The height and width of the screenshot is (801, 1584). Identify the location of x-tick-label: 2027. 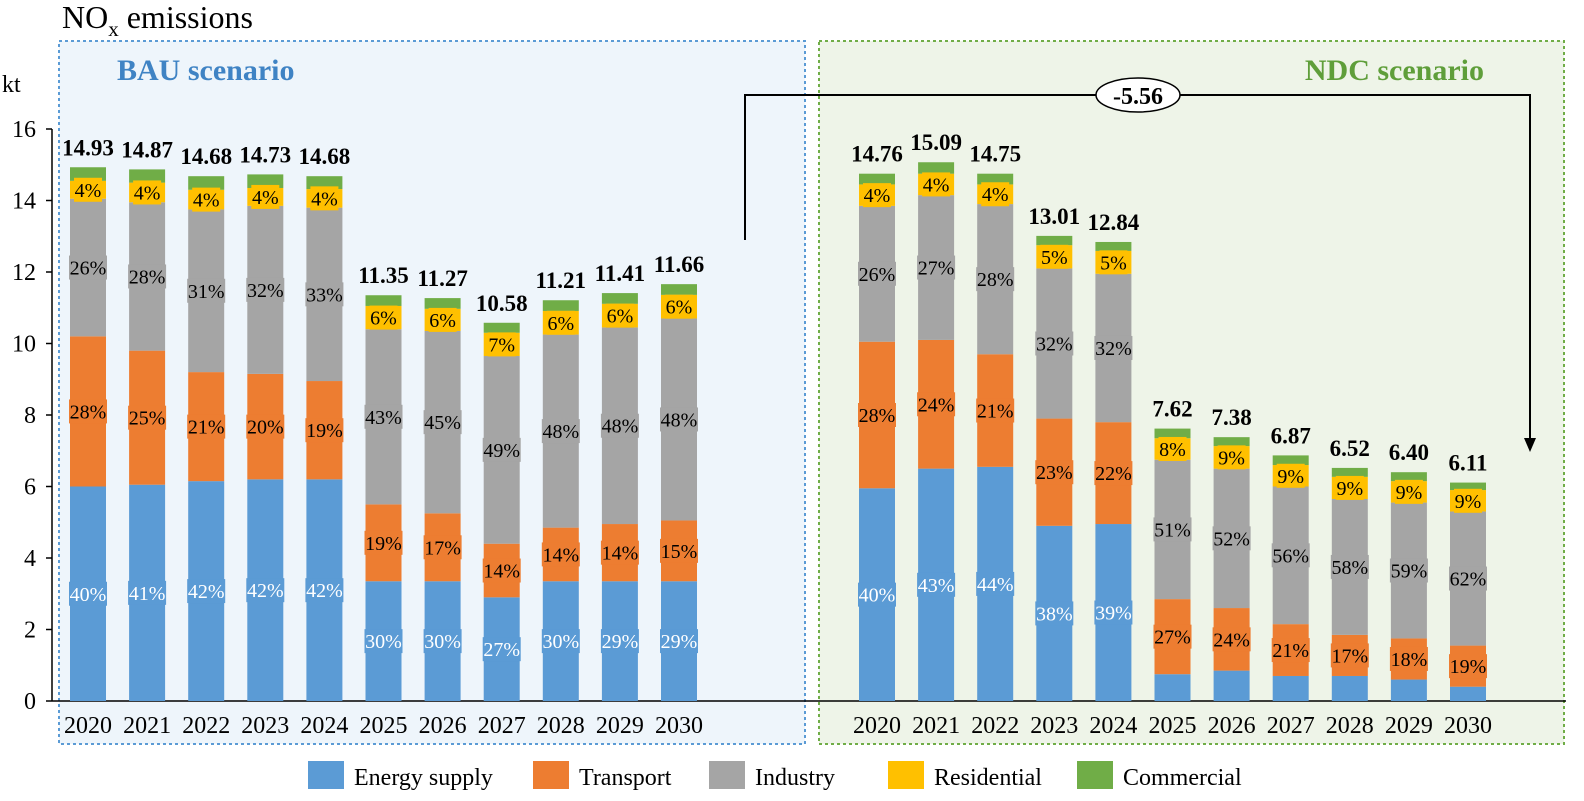
(1291, 726).